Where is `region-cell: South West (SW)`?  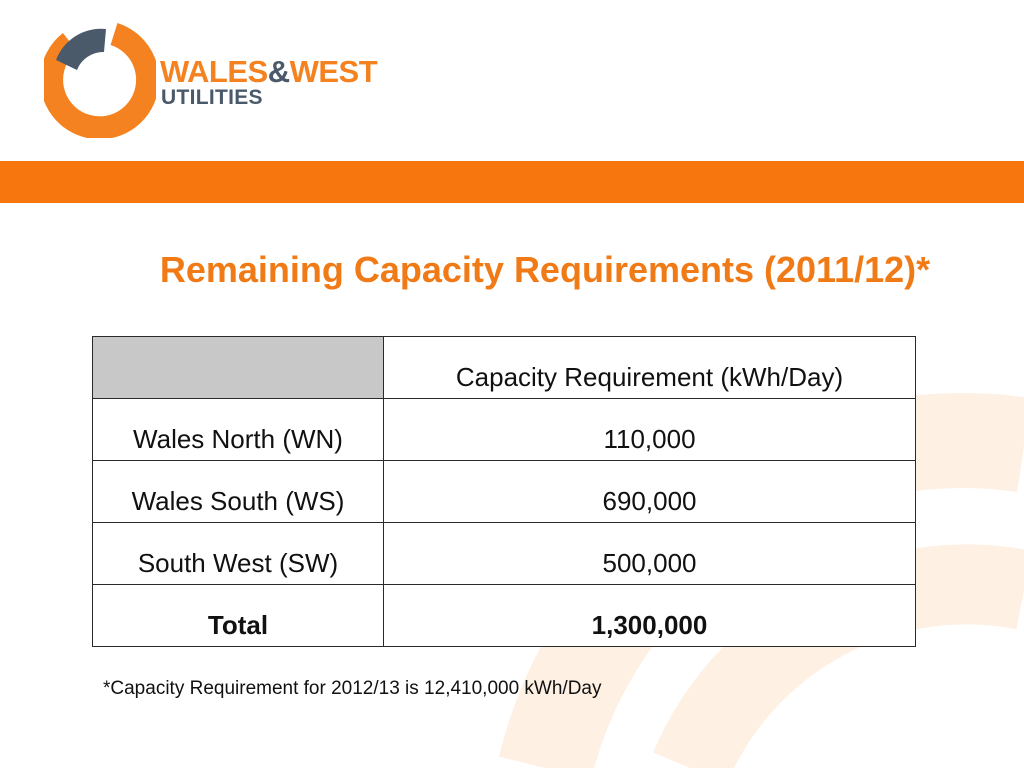 region-cell: South West (SW) is located at coordinates (238, 553).